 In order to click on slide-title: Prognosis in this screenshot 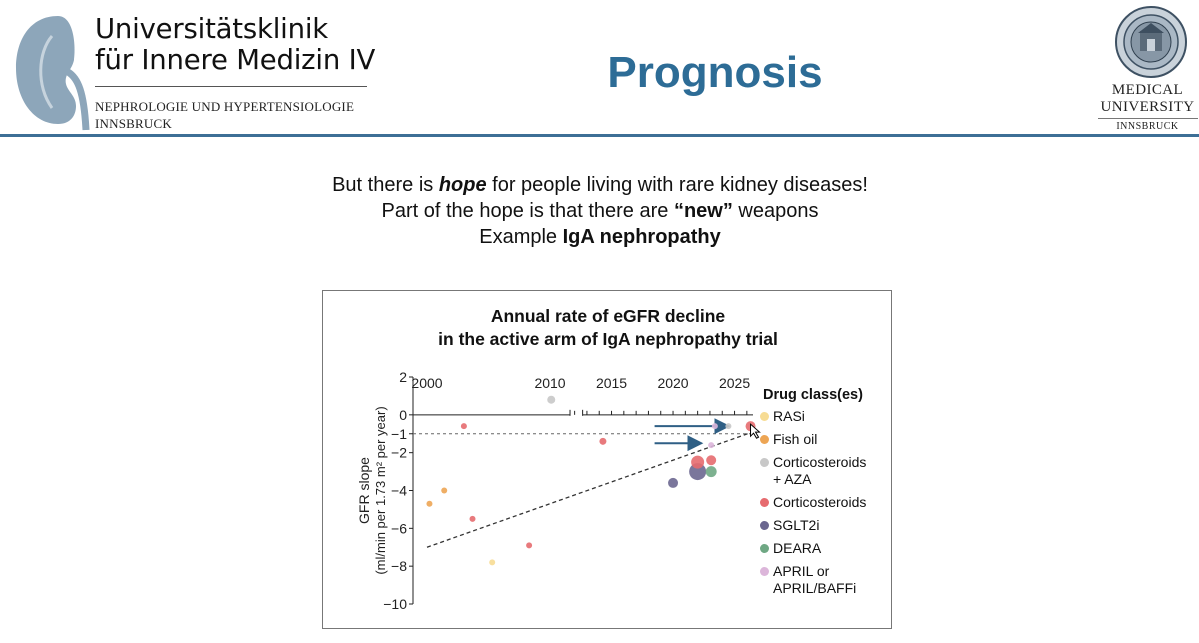, I will do `click(715, 72)`.